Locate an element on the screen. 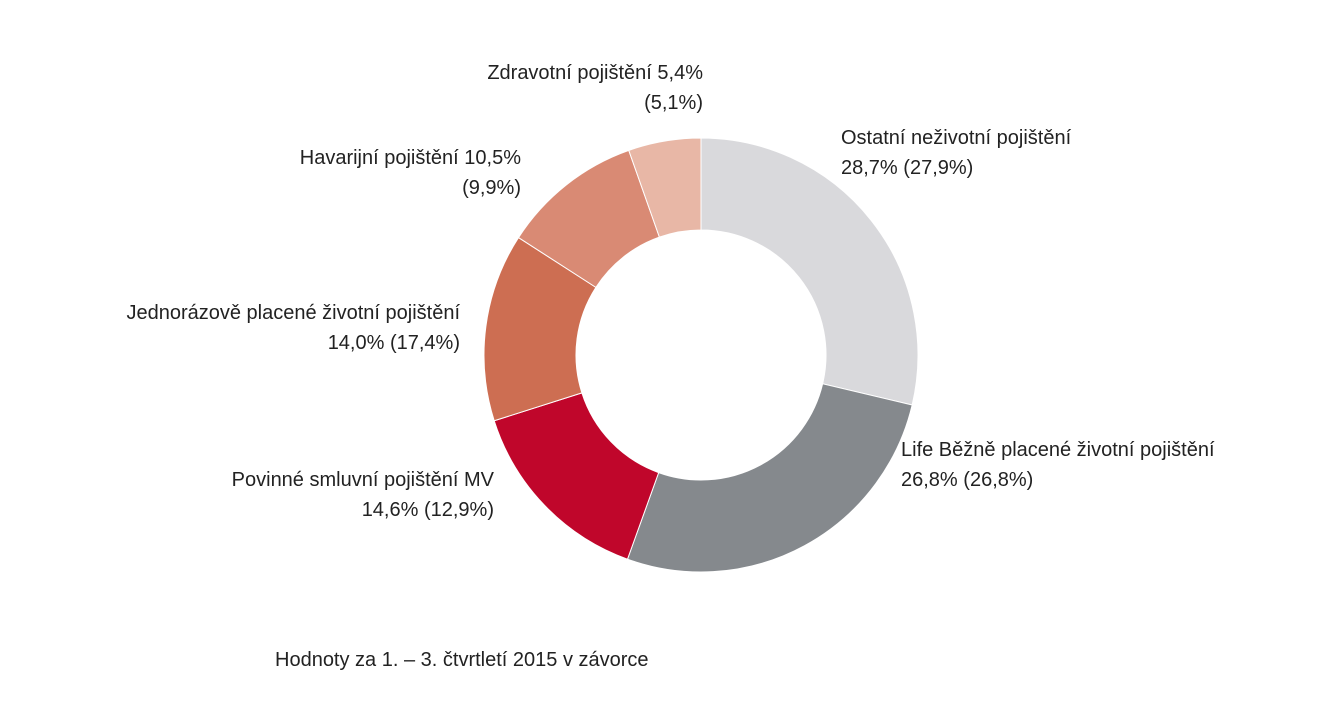 The height and width of the screenshot is (710, 1333). slice-prev-jednorazove: (17,4%) is located at coordinates (424, 343).